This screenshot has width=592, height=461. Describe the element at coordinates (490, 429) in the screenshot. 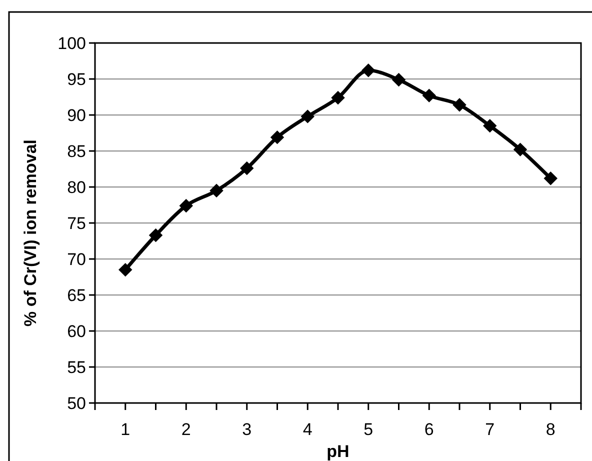

I see `x-tick-label: 7` at that location.